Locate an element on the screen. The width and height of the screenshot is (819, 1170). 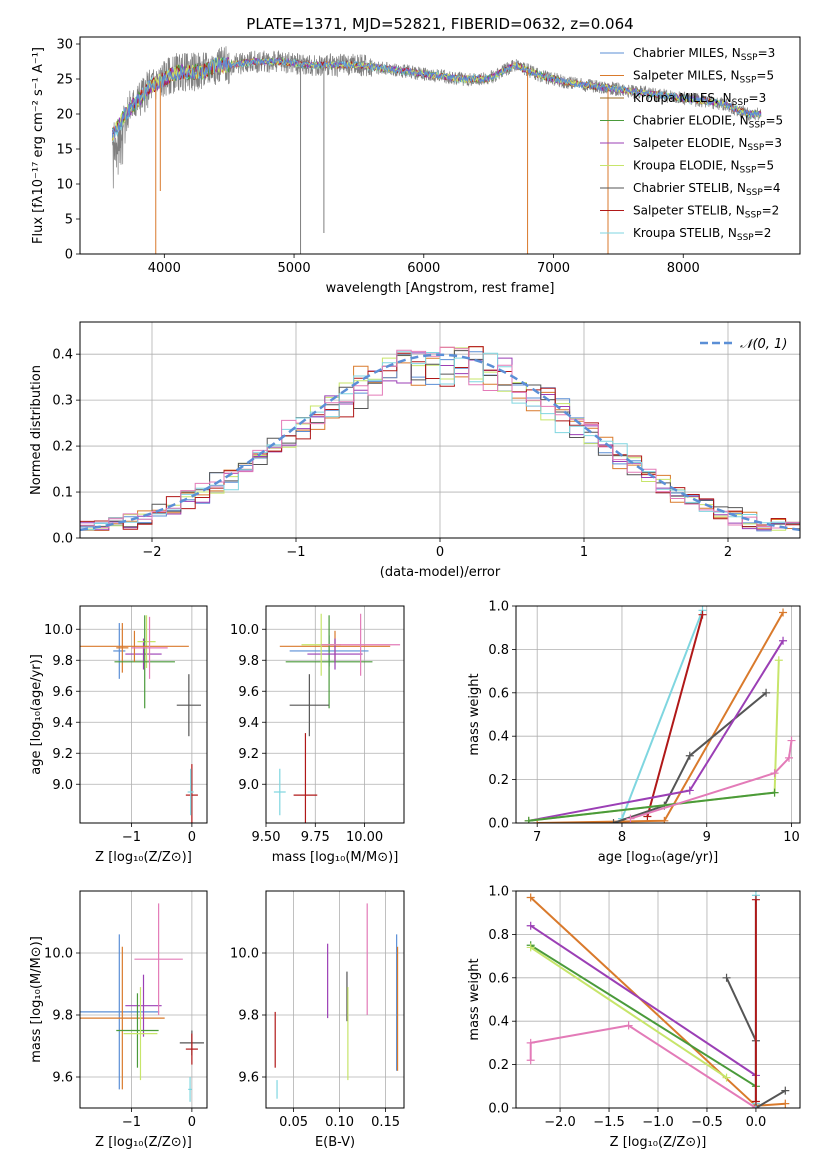
x-tick-label: 6000 is located at coordinates (423, 268).